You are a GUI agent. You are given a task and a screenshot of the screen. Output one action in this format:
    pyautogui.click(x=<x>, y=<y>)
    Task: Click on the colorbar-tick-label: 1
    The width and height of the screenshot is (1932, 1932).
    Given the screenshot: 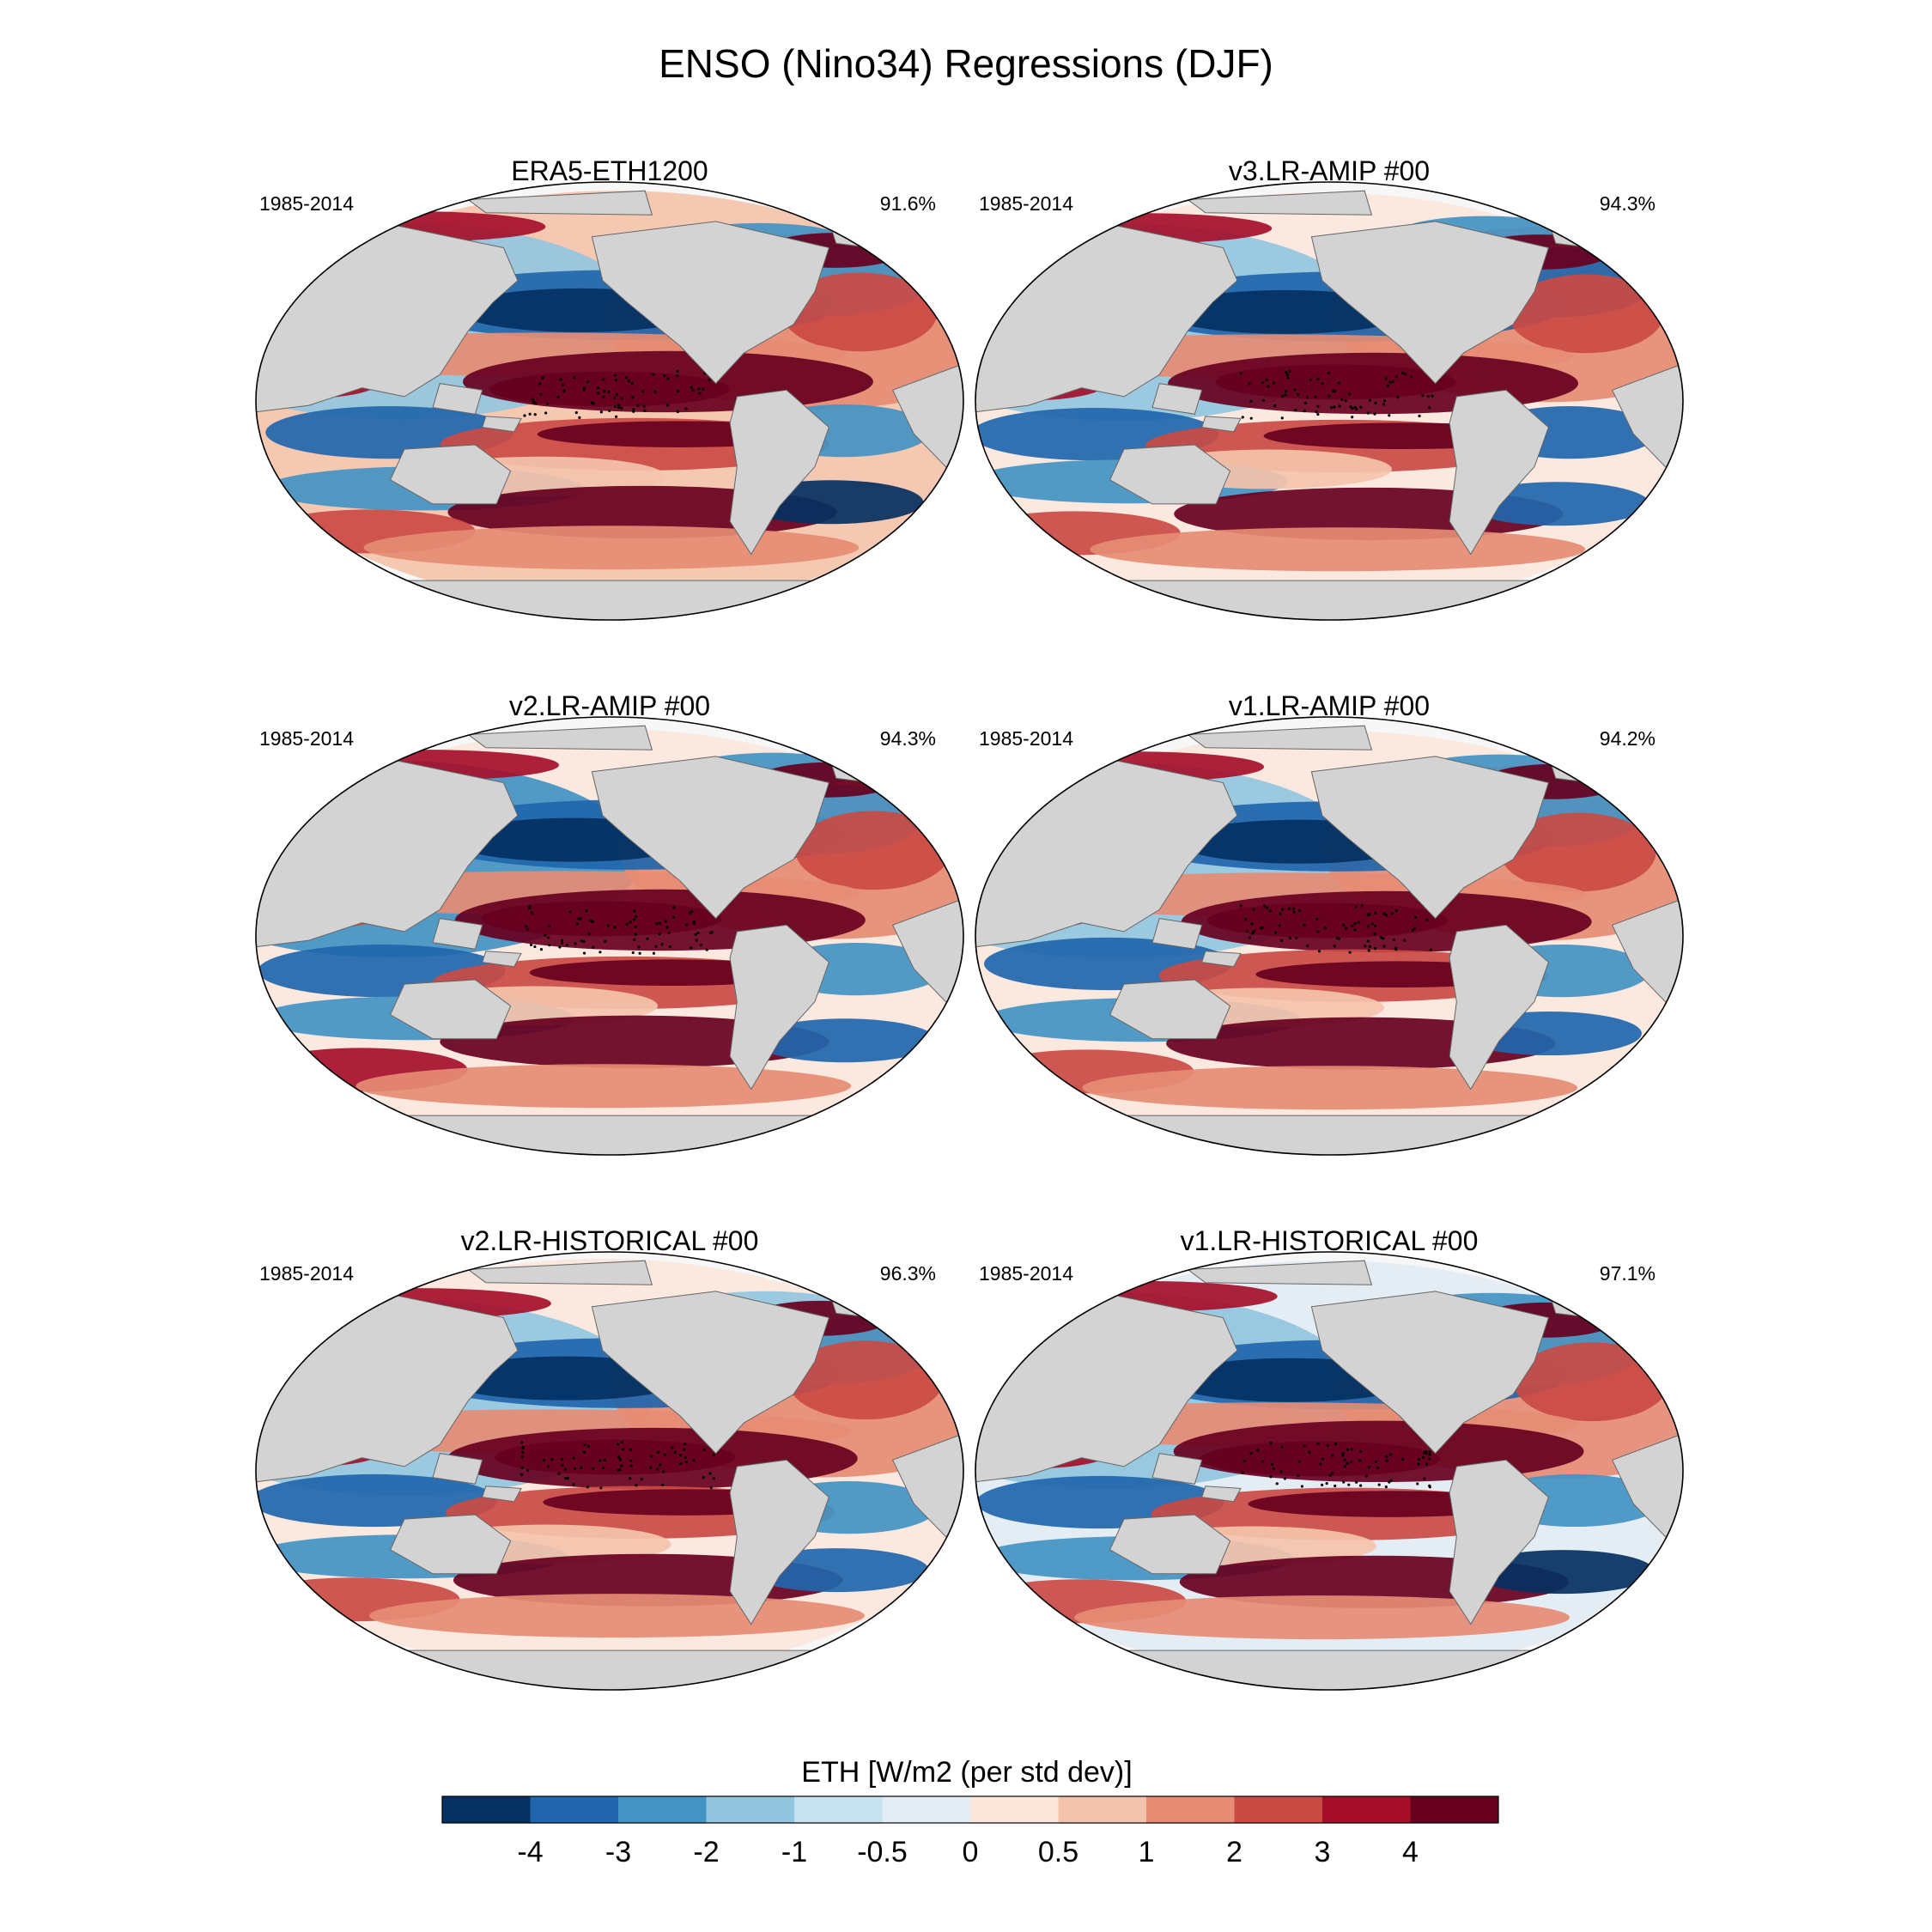 What is the action you would take?
    pyautogui.click(x=1147, y=1852)
    